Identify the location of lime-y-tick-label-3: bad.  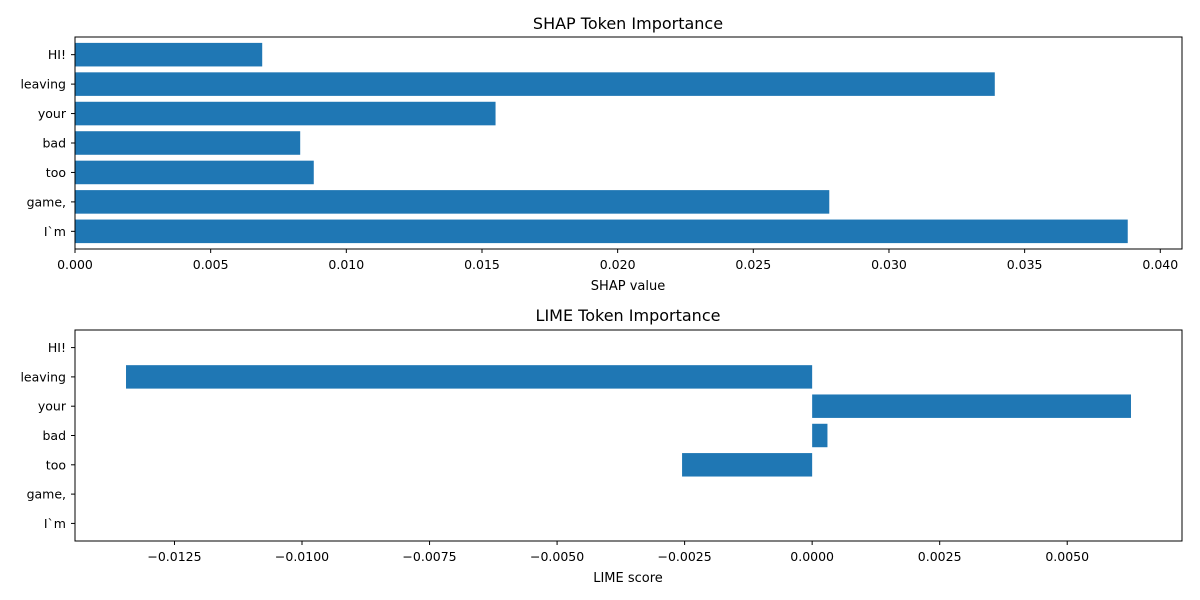
(54, 435).